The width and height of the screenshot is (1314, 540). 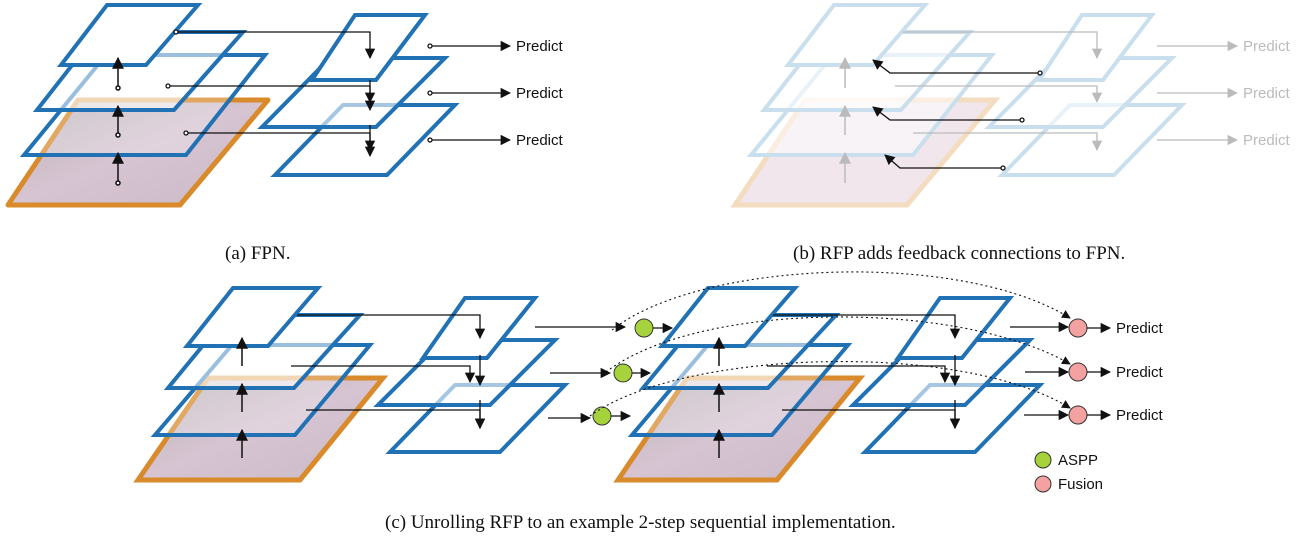 What do you see at coordinates (1043, 484) in the screenshot?
I see `fusion-legend-marker` at bounding box center [1043, 484].